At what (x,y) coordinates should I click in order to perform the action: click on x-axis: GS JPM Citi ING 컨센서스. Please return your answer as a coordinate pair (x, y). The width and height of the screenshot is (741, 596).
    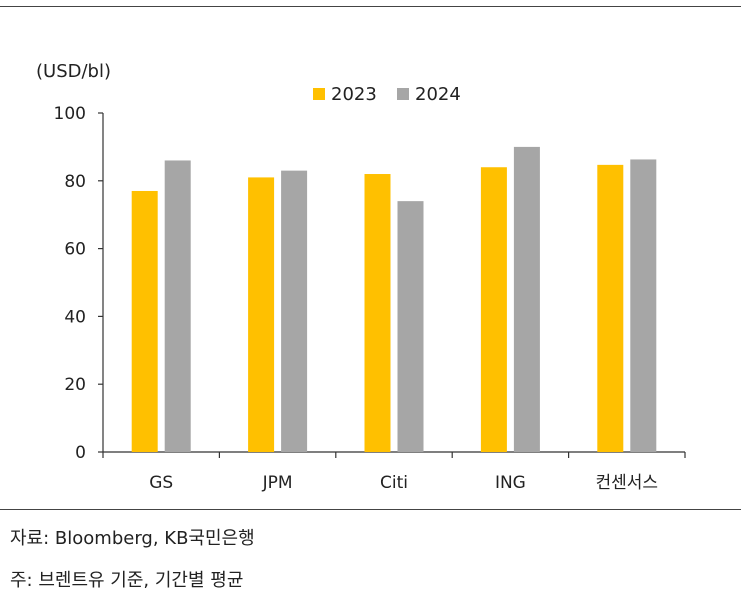
    Looking at the image, I should click on (394, 472).